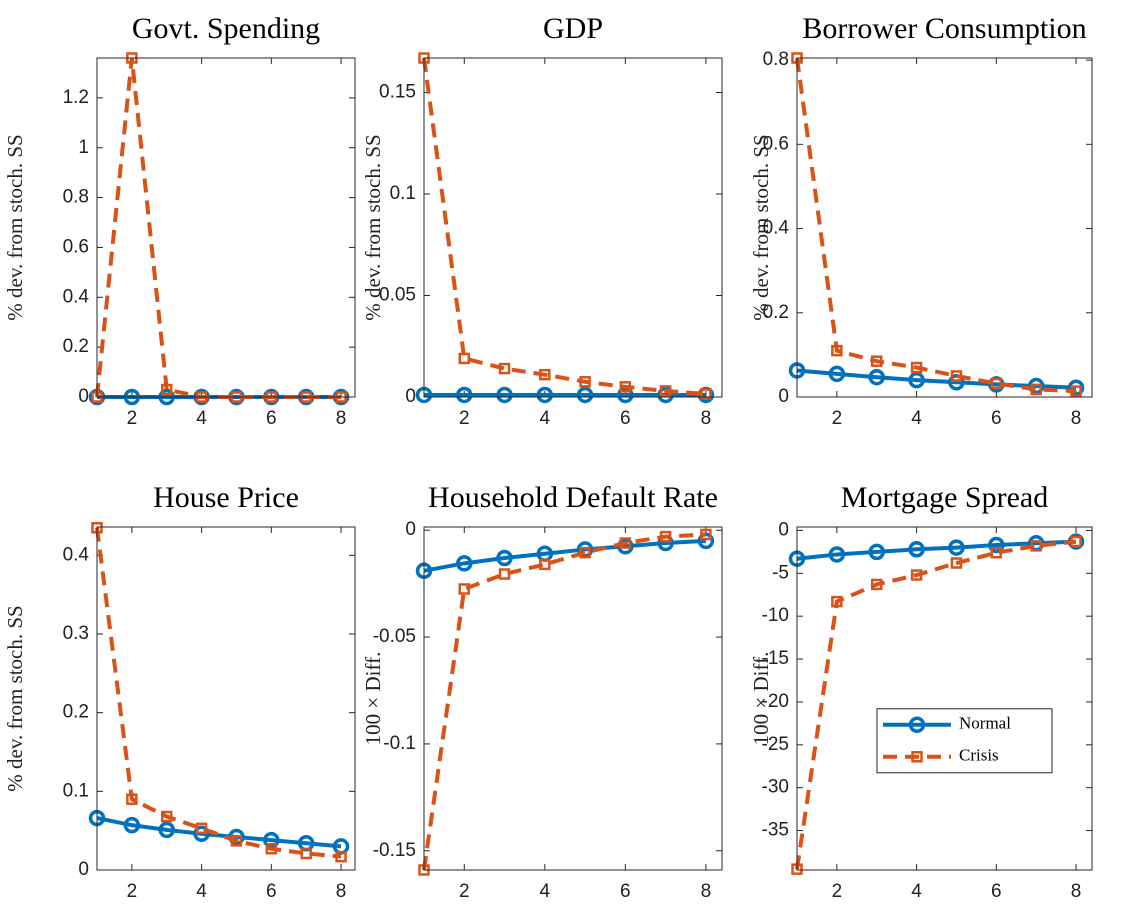  What do you see at coordinates (964, 741) in the screenshot?
I see `legend-box` at bounding box center [964, 741].